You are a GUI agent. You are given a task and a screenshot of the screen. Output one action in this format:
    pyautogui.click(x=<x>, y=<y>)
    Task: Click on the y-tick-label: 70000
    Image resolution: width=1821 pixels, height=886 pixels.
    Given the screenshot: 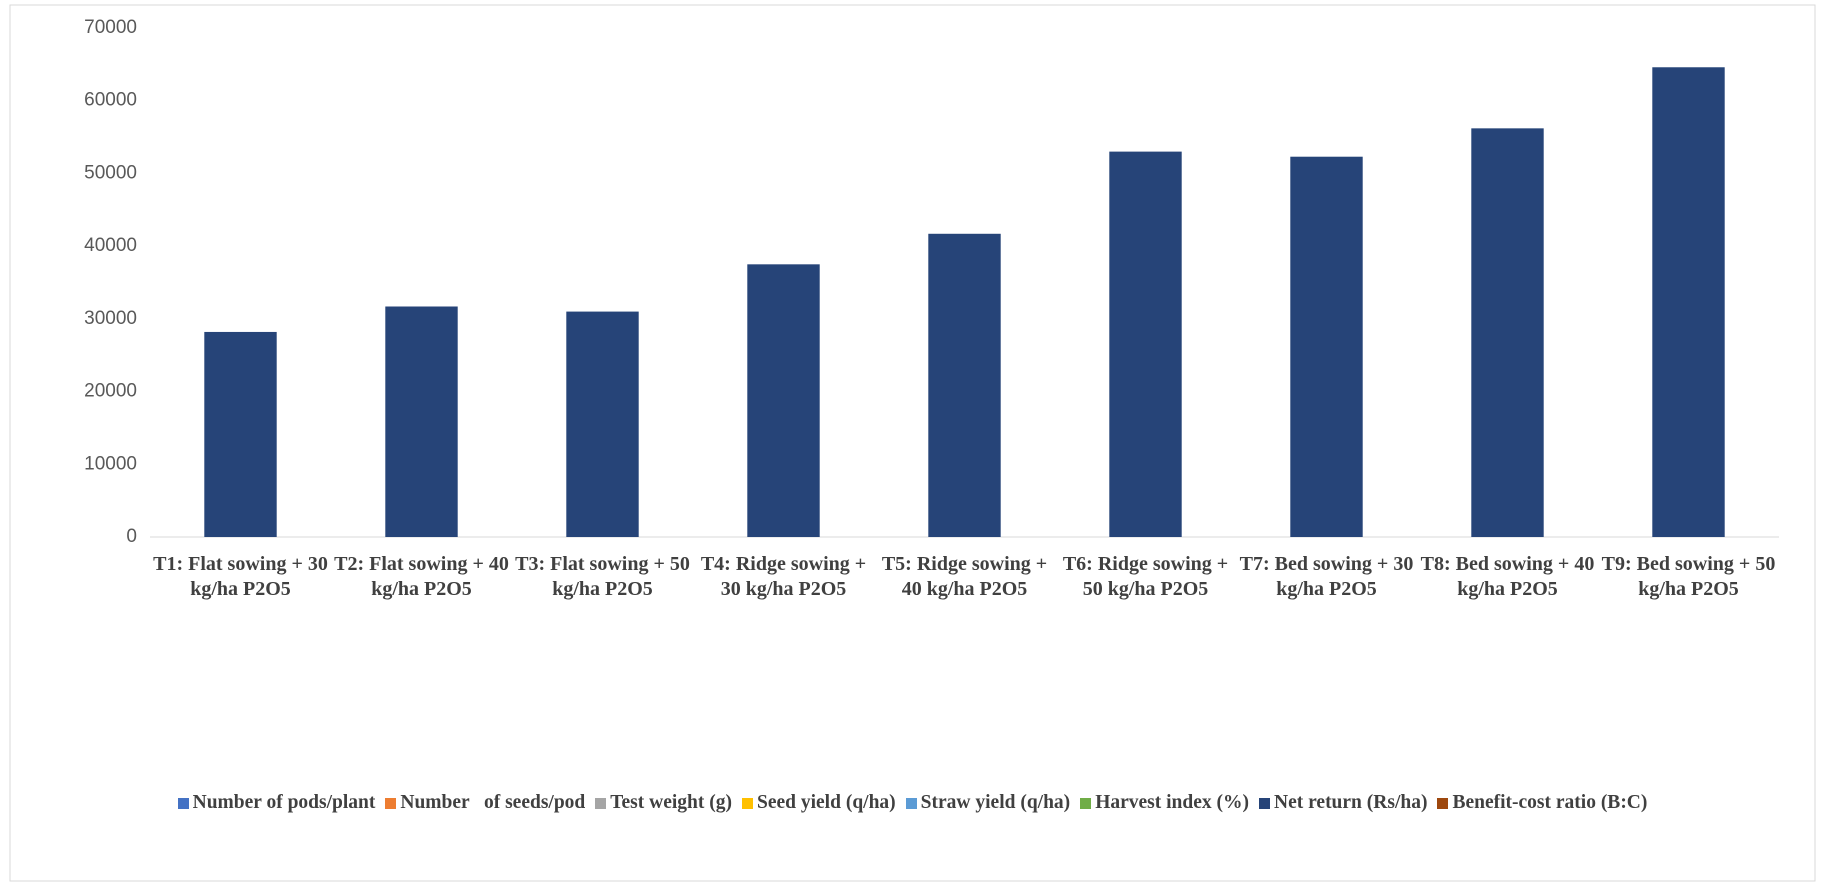 What is the action you would take?
    pyautogui.click(x=110, y=27)
    